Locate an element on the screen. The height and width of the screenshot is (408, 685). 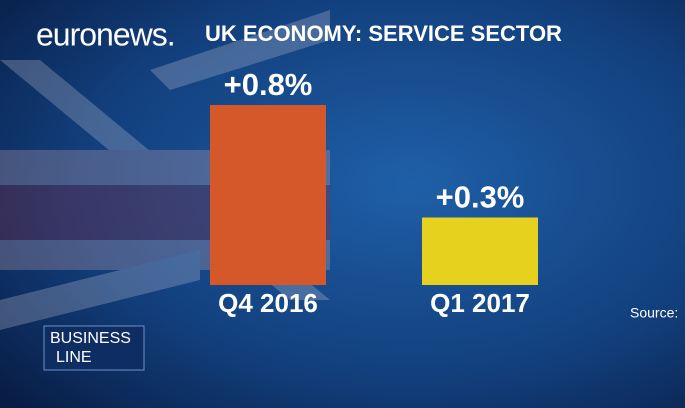
programme-line-2: LINE is located at coordinates (74, 357).